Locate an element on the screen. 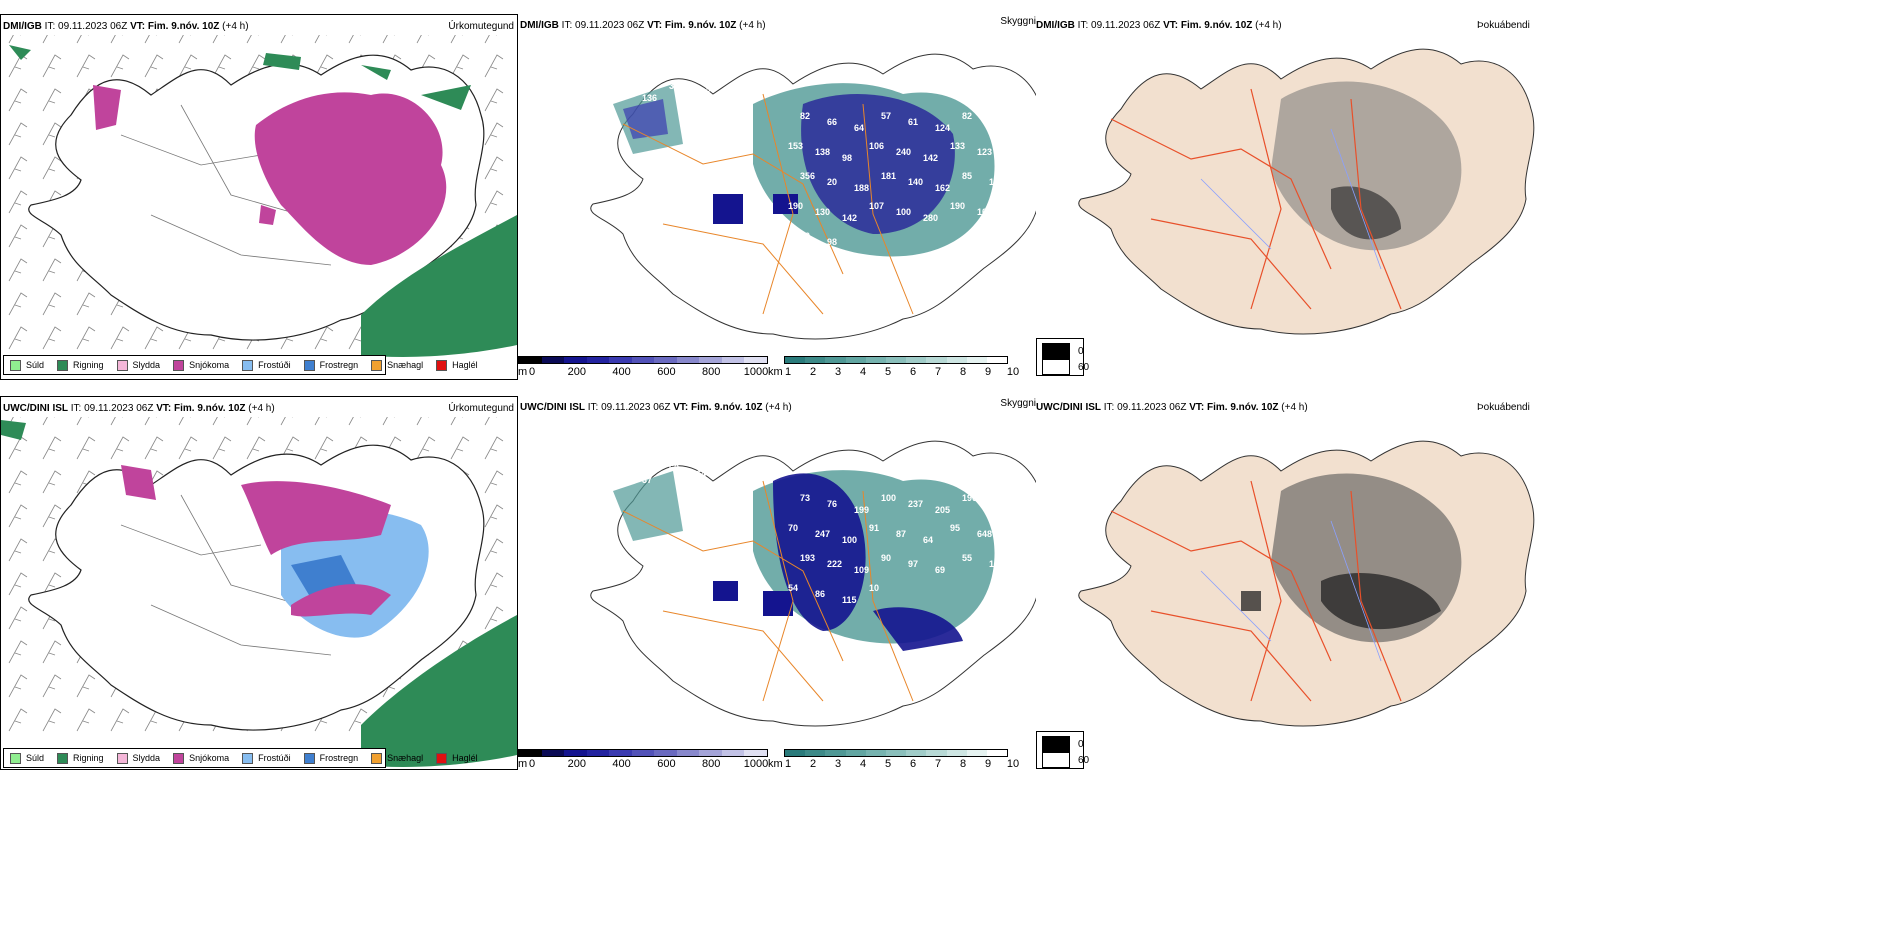 Image resolution: width=1900 pixels, height=950 pixels. legend-item: Rigning is located at coordinates (80, 758).